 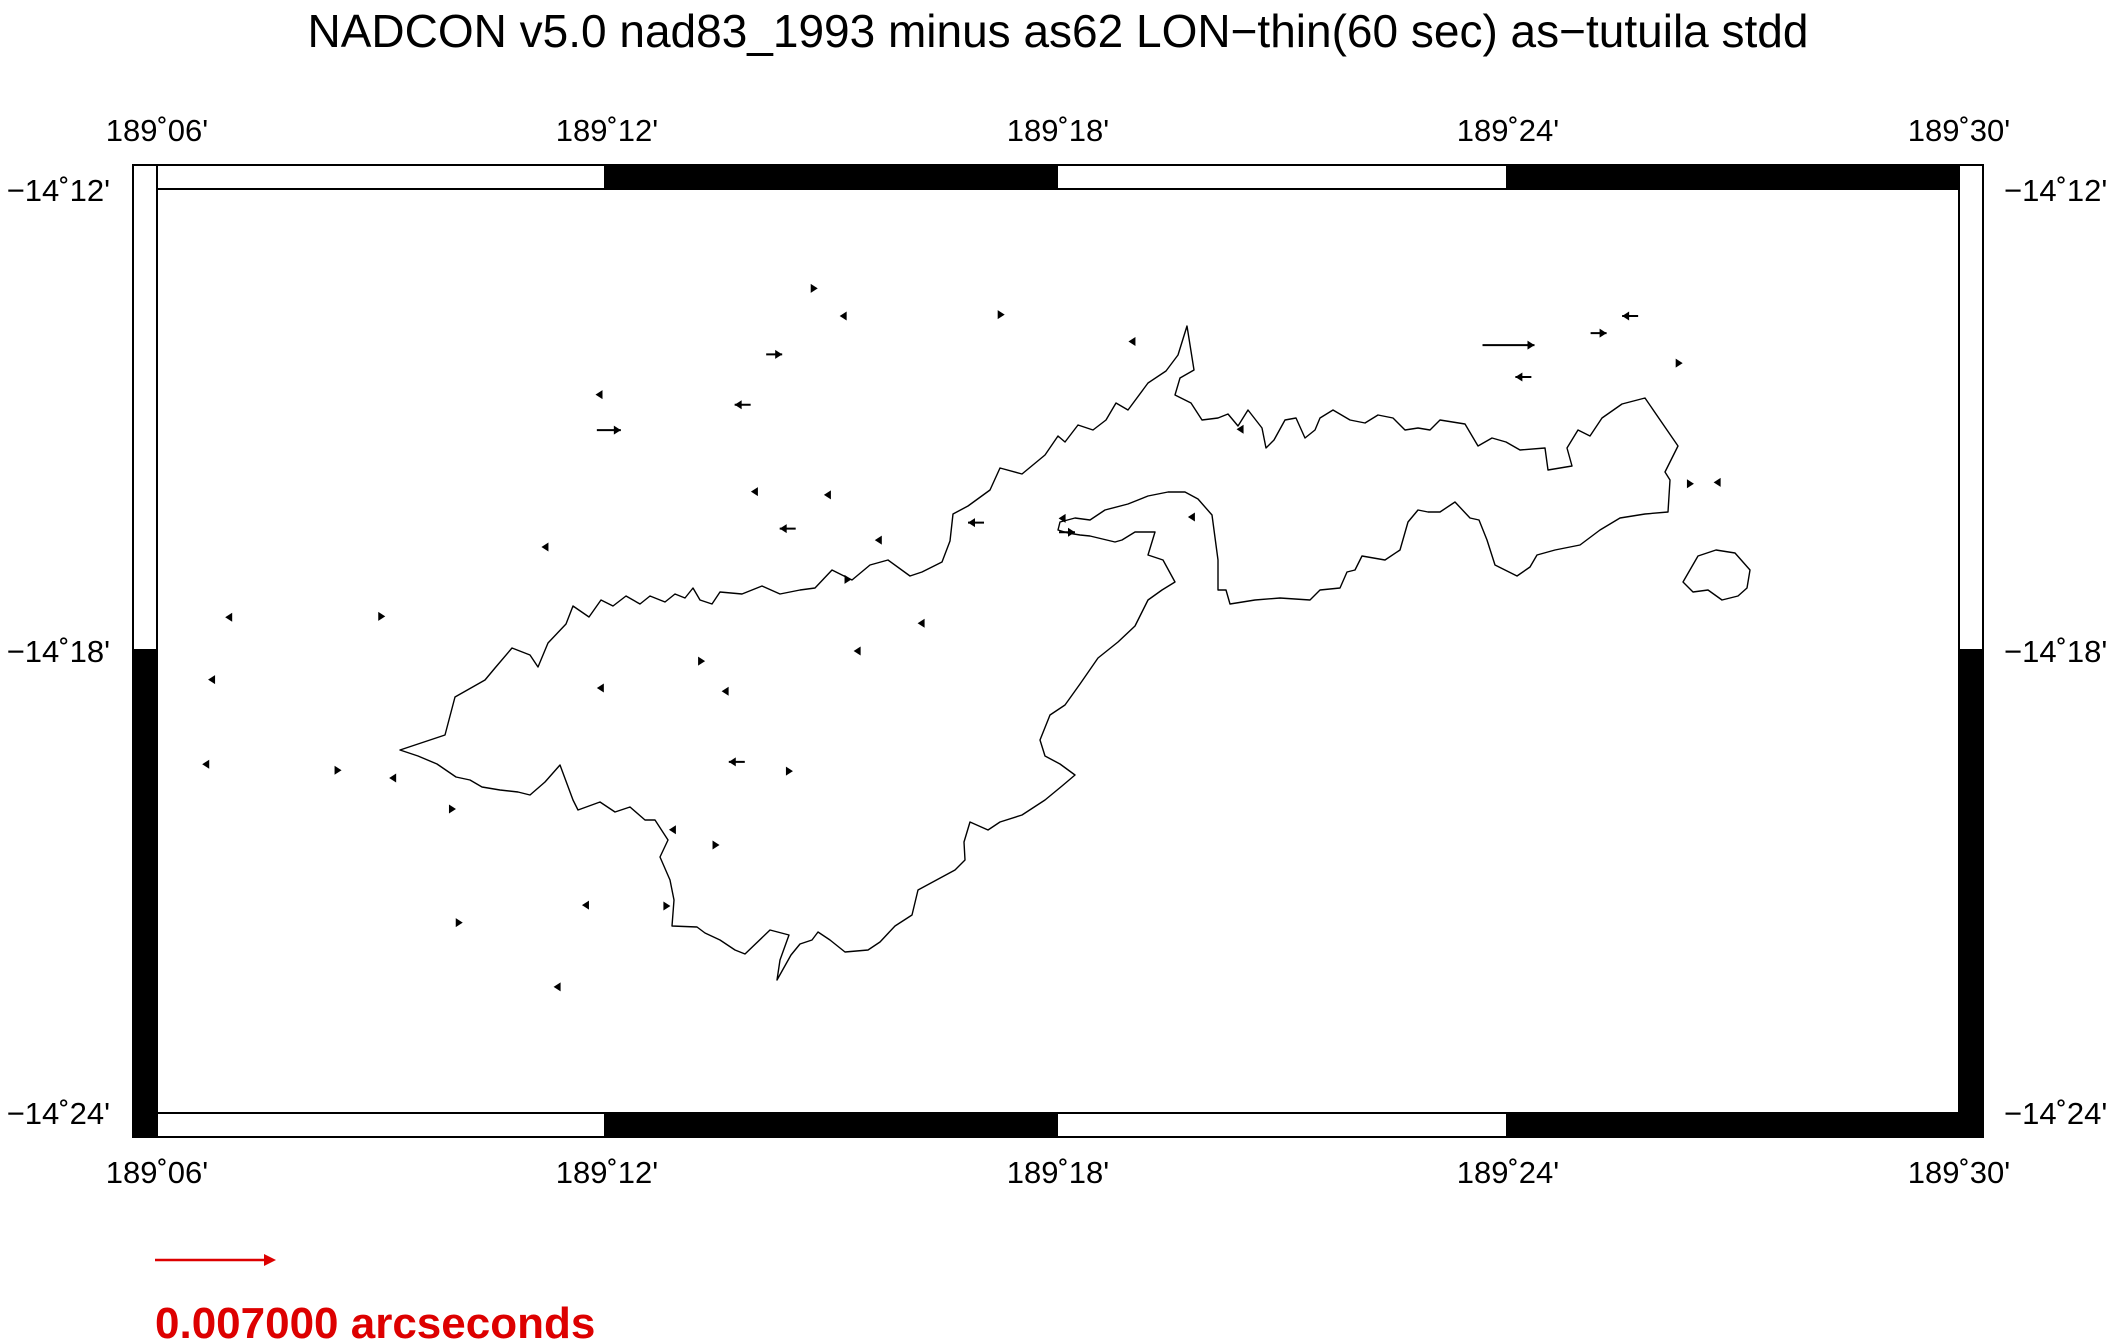 What do you see at coordinates (157, 130) in the screenshot?
I see `lon-label-top-0: 189˚06'` at bounding box center [157, 130].